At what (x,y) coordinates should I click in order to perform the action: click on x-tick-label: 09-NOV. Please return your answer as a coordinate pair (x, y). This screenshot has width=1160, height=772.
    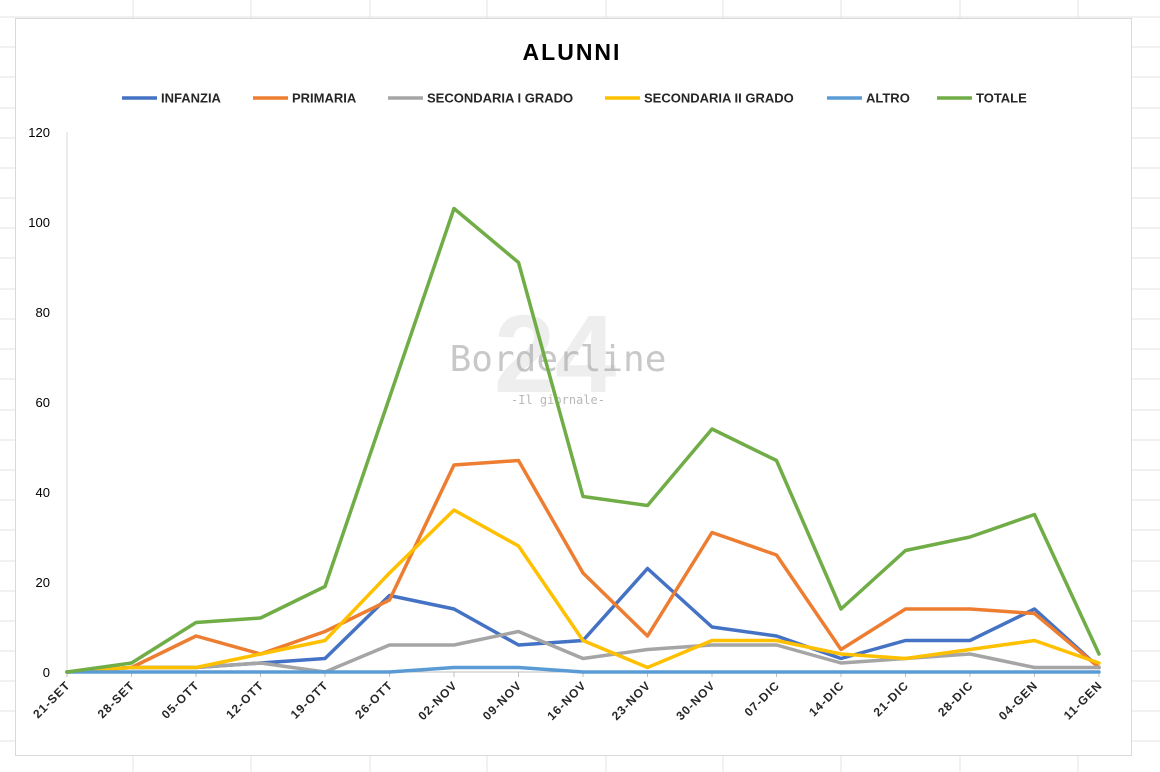
    Looking at the image, I should click on (502, 700).